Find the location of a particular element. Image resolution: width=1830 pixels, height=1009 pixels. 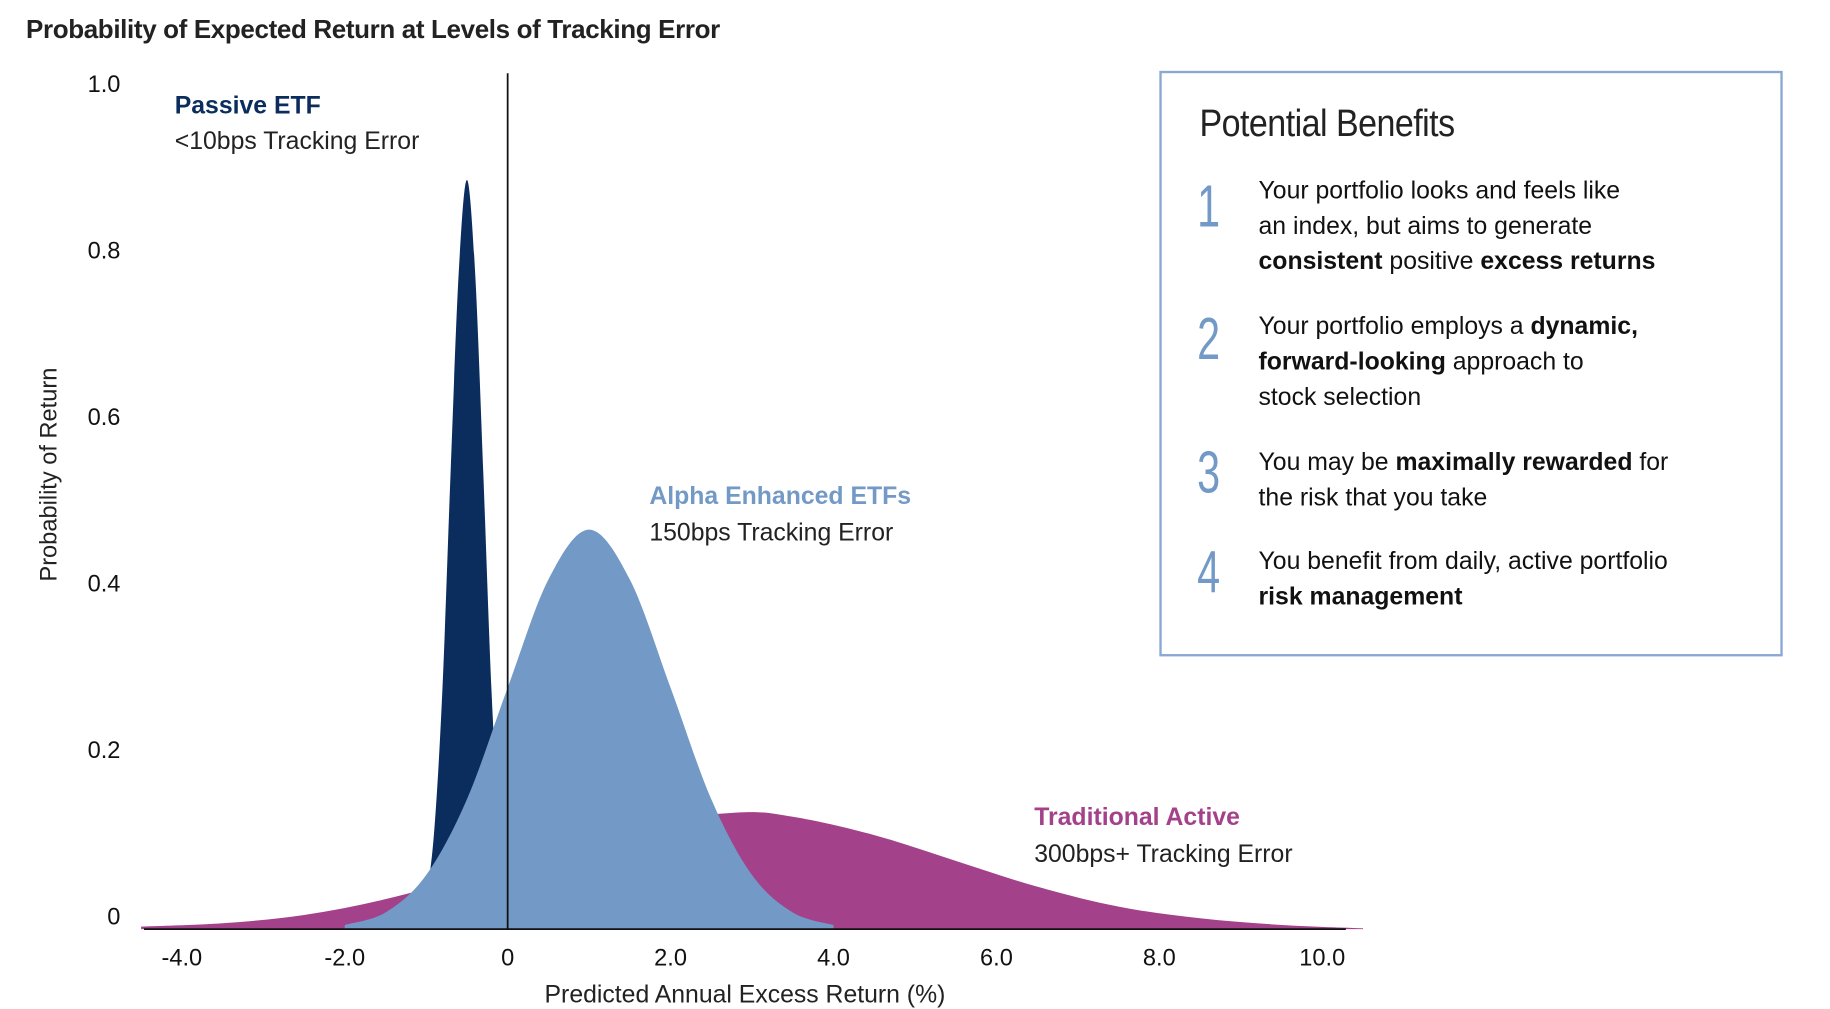

benefit-line: risk management is located at coordinates (1463, 597).